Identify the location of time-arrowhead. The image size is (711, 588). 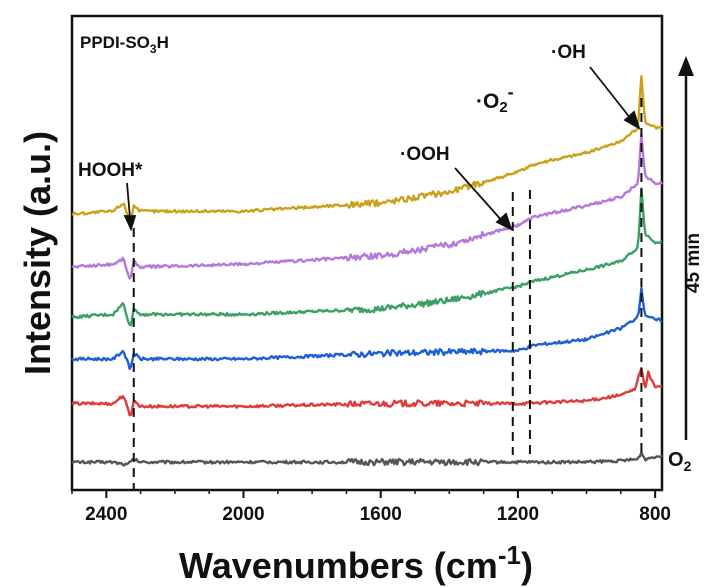
(686, 66).